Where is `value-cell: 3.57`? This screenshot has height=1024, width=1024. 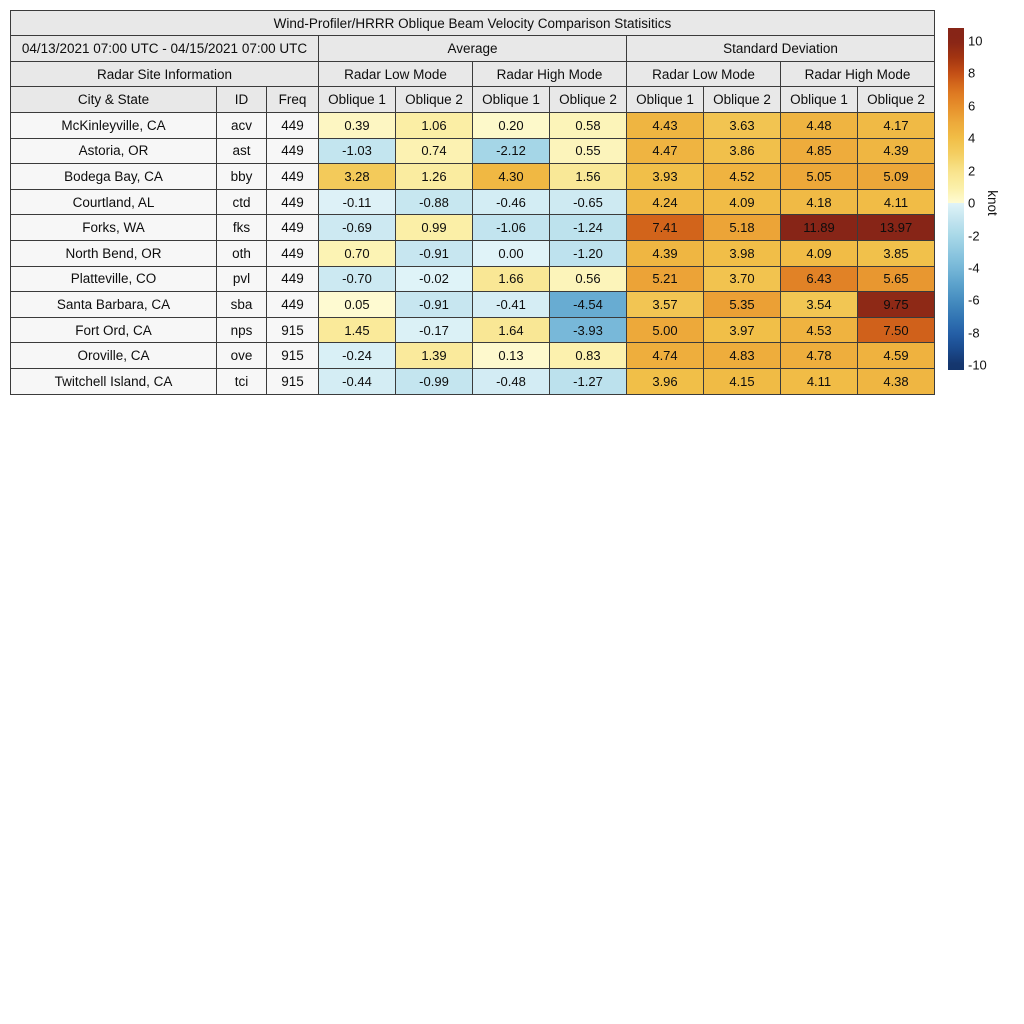
value-cell: 3.57 is located at coordinates (665, 304).